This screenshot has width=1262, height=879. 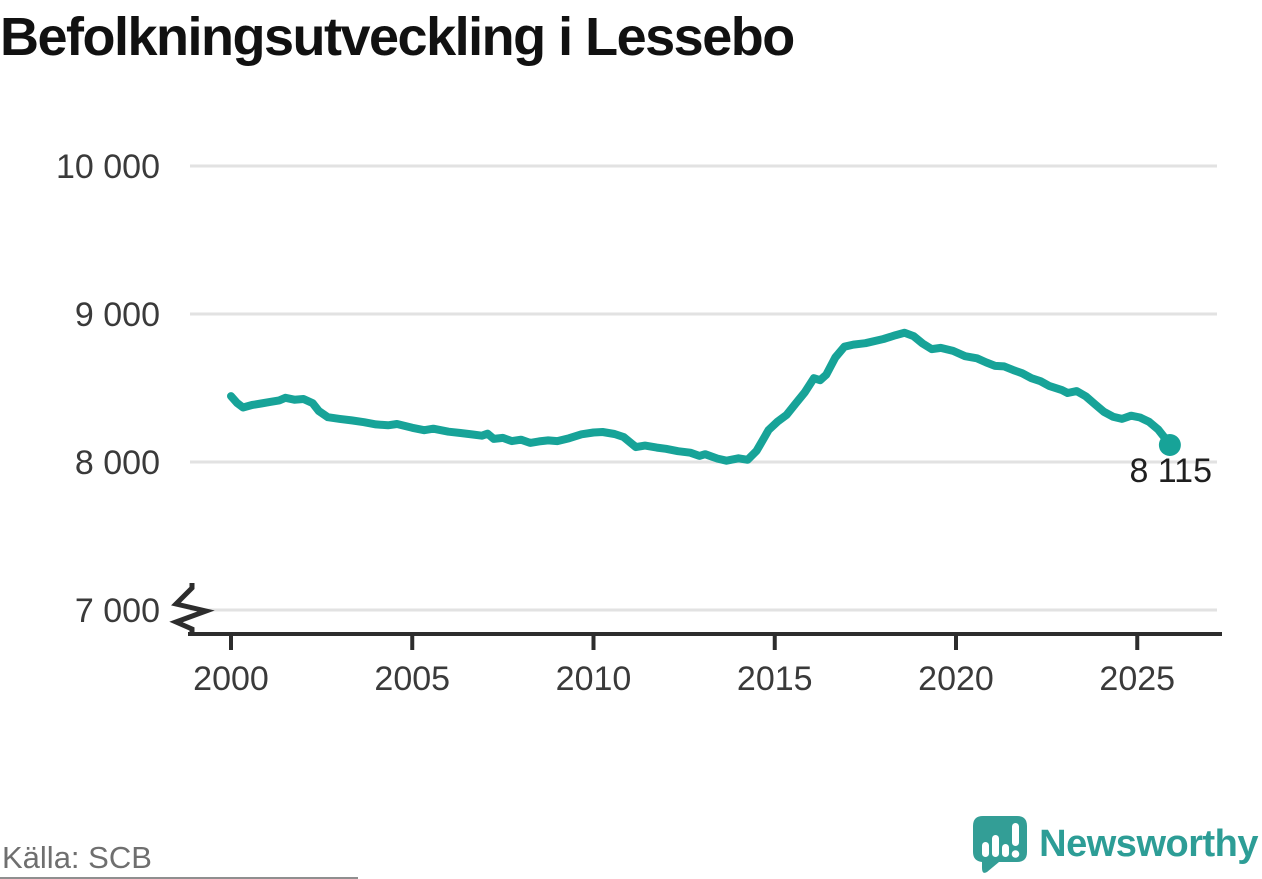 What do you see at coordinates (956, 679) in the screenshot?
I see `x-tick-label: 2020` at bounding box center [956, 679].